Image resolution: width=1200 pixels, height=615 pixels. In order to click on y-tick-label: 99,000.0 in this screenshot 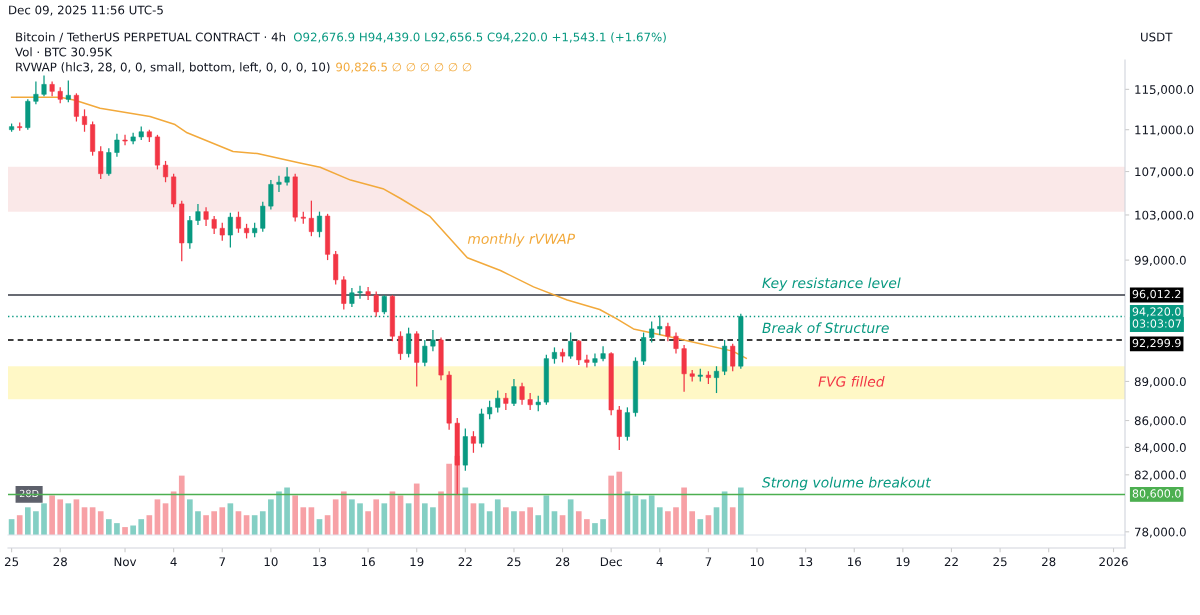, I will do `click(1160, 260)`.